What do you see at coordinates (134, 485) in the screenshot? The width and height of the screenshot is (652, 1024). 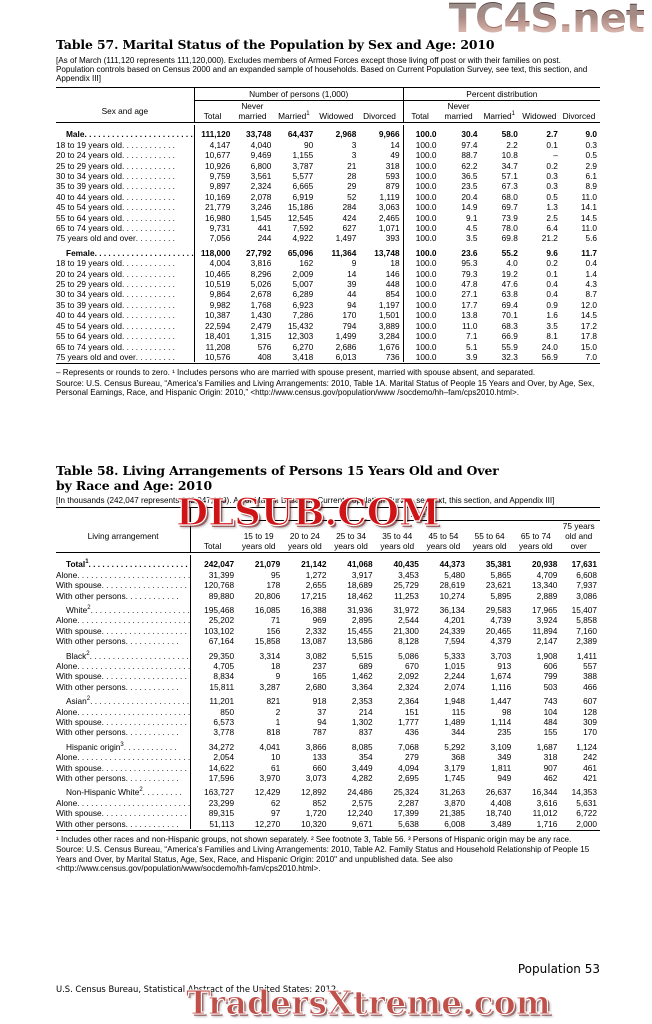 I see `table-58-title-line2: by Race and Age: 2010` at bounding box center [134, 485].